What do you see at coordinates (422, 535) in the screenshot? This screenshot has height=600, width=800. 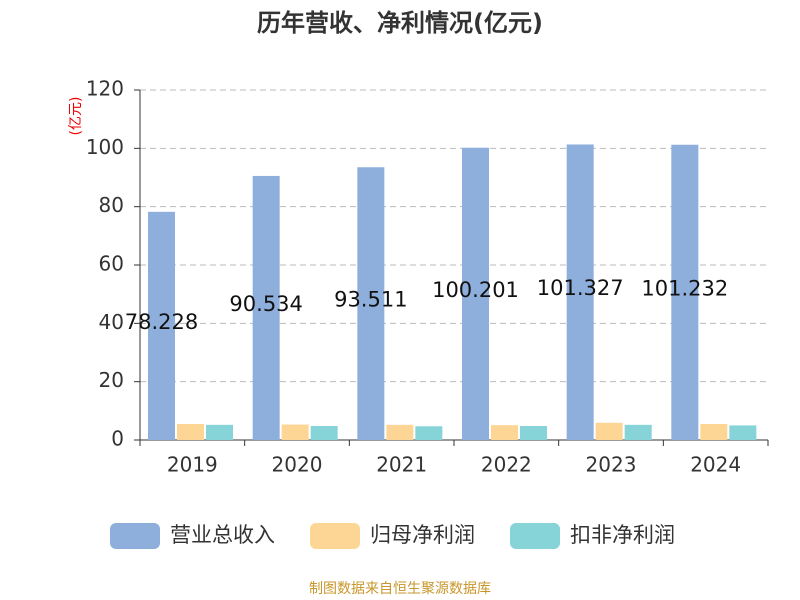 I see `legend-label: 归母净利润` at bounding box center [422, 535].